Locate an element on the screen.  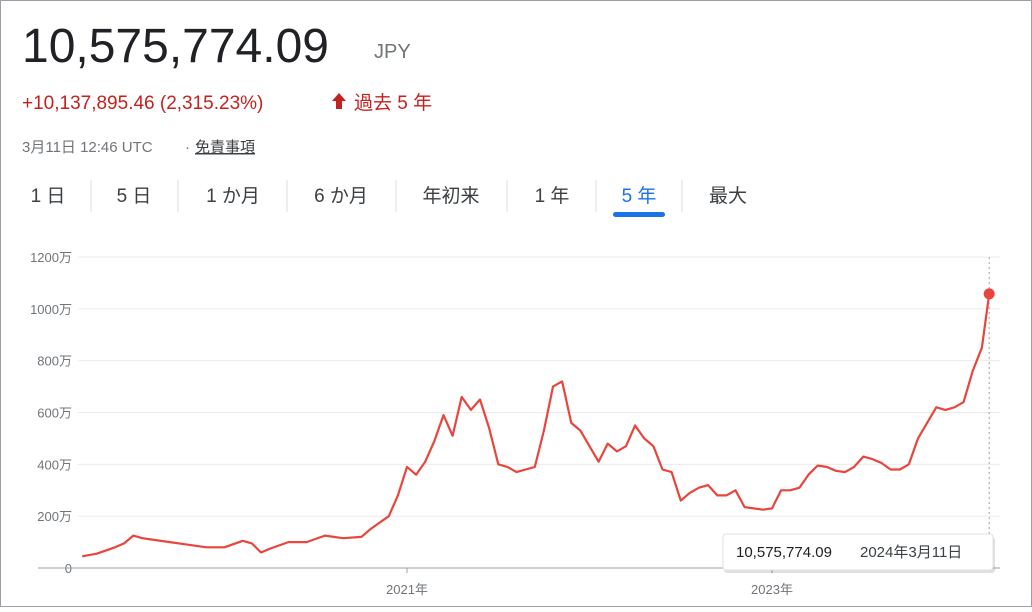
y-tick-label: 600万 is located at coordinates (54, 413).